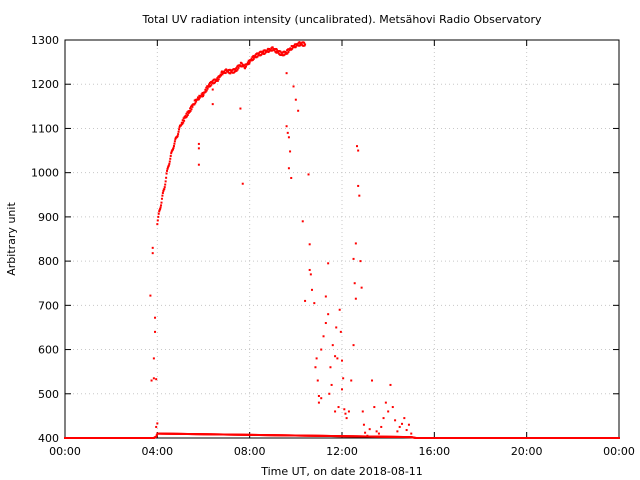 The height and width of the screenshot is (480, 640). Describe the element at coordinates (250, 451) in the screenshot. I see `x-tick-label: 08:00` at that location.